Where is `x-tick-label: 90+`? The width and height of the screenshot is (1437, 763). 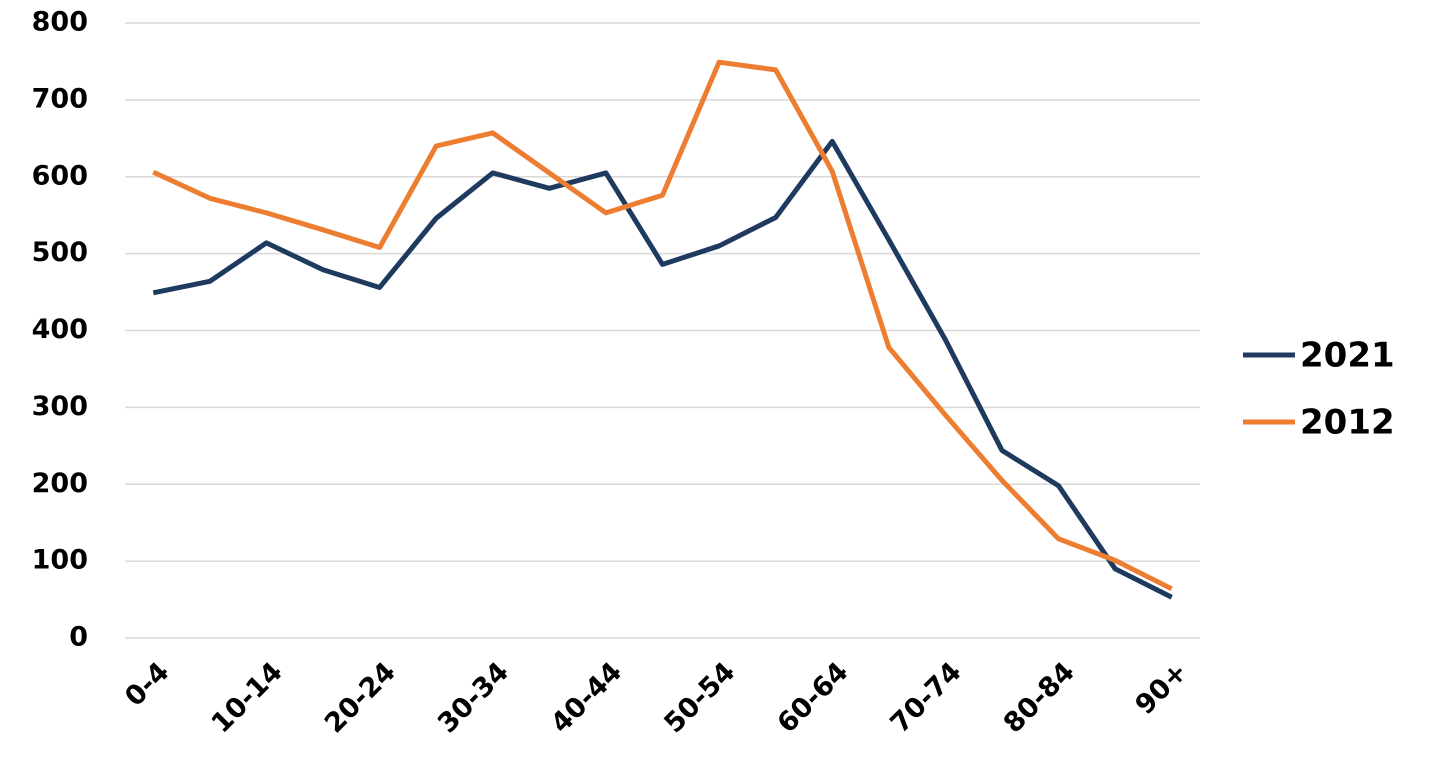 x-tick-label: 90+ is located at coordinates (1161, 688).